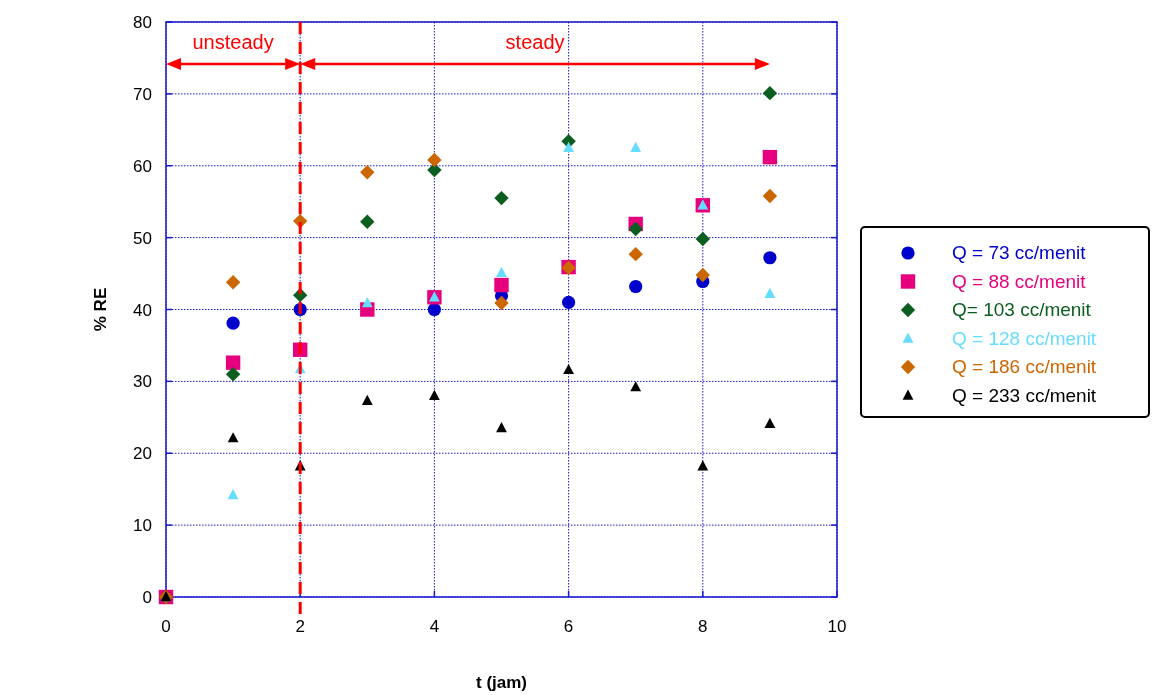 This screenshot has width=1152, height=695. What do you see at coordinates (837, 626) in the screenshot?
I see `x-tick-label: 10` at bounding box center [837, 626].